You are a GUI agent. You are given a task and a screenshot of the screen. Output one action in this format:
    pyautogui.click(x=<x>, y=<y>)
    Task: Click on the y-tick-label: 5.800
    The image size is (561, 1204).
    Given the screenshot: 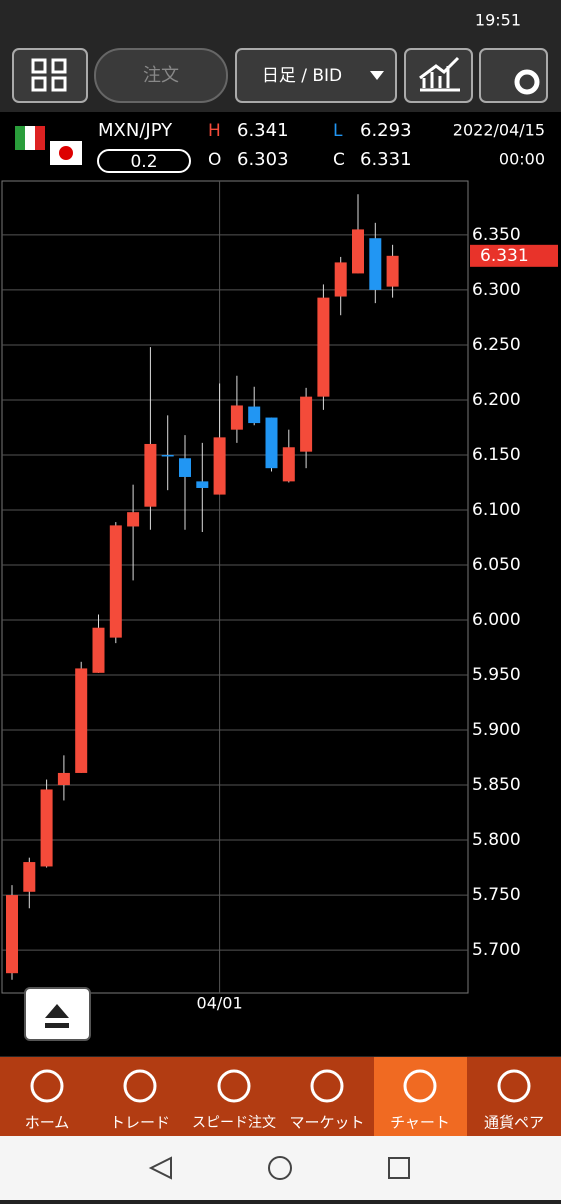 What is the action you would take?
    pyautogui.click(x=496, y=840)
    